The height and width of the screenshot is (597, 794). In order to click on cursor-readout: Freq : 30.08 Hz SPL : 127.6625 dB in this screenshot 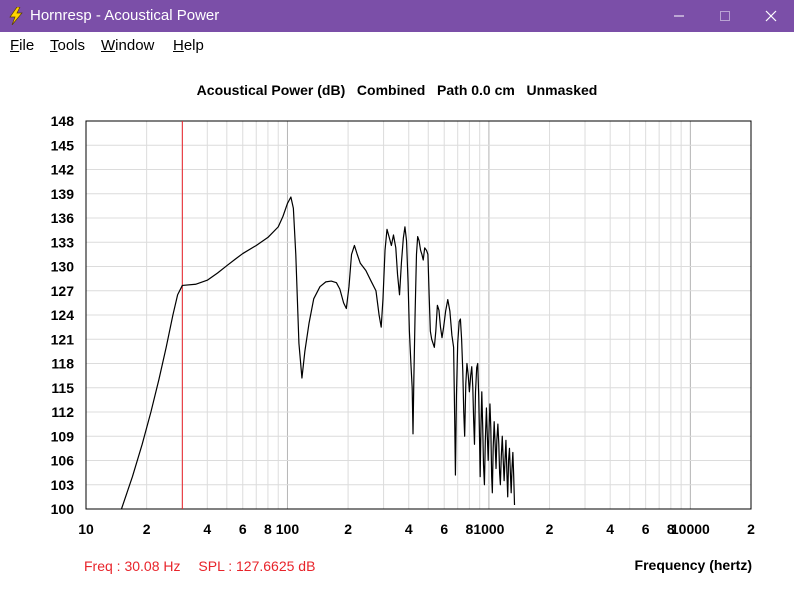, I will do `click(206, 566)`.